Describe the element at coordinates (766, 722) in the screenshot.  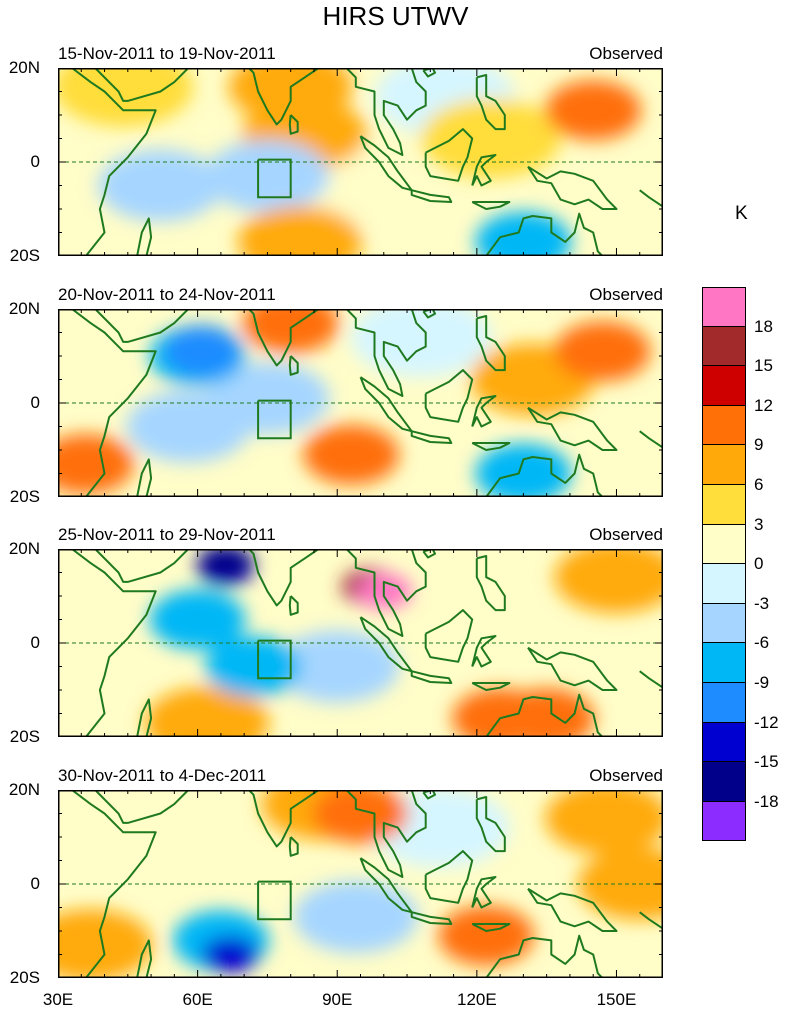
I see `colorbar-label: -12` at that location.